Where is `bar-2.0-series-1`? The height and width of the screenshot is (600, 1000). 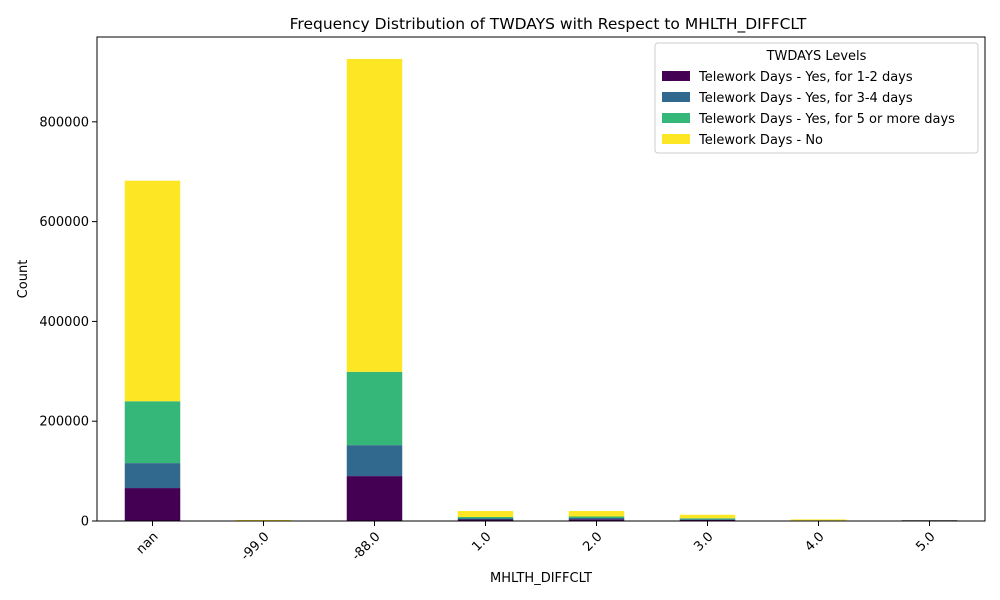
bar-2.0-series-1 is located at coordinates (596, 520).